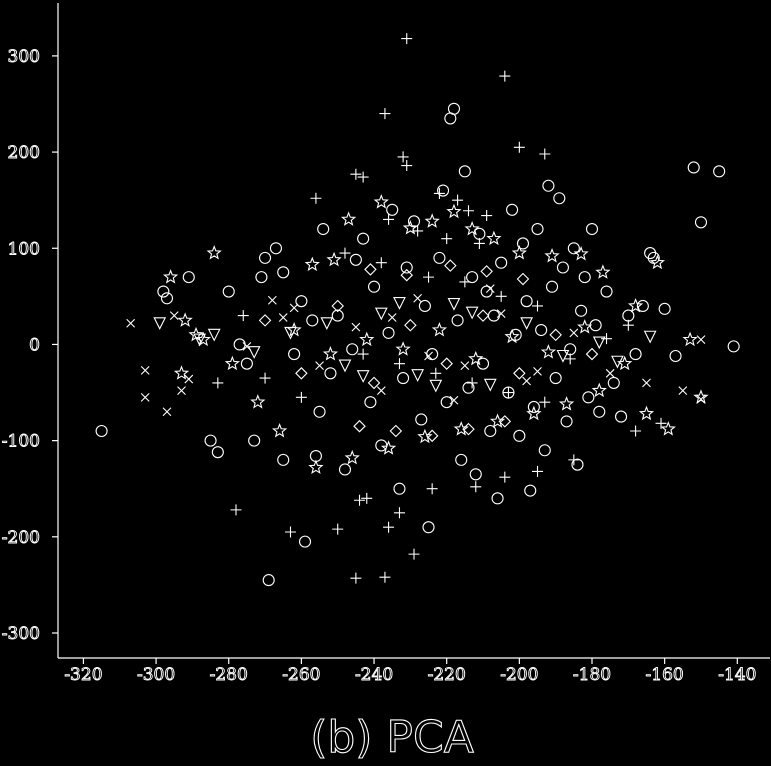 Image resolution: width=771 pixels, height=766 pixels. Describe the element at coordinates (665, 675) in the screenshot. I see `x-tick-label: -160` at that location.